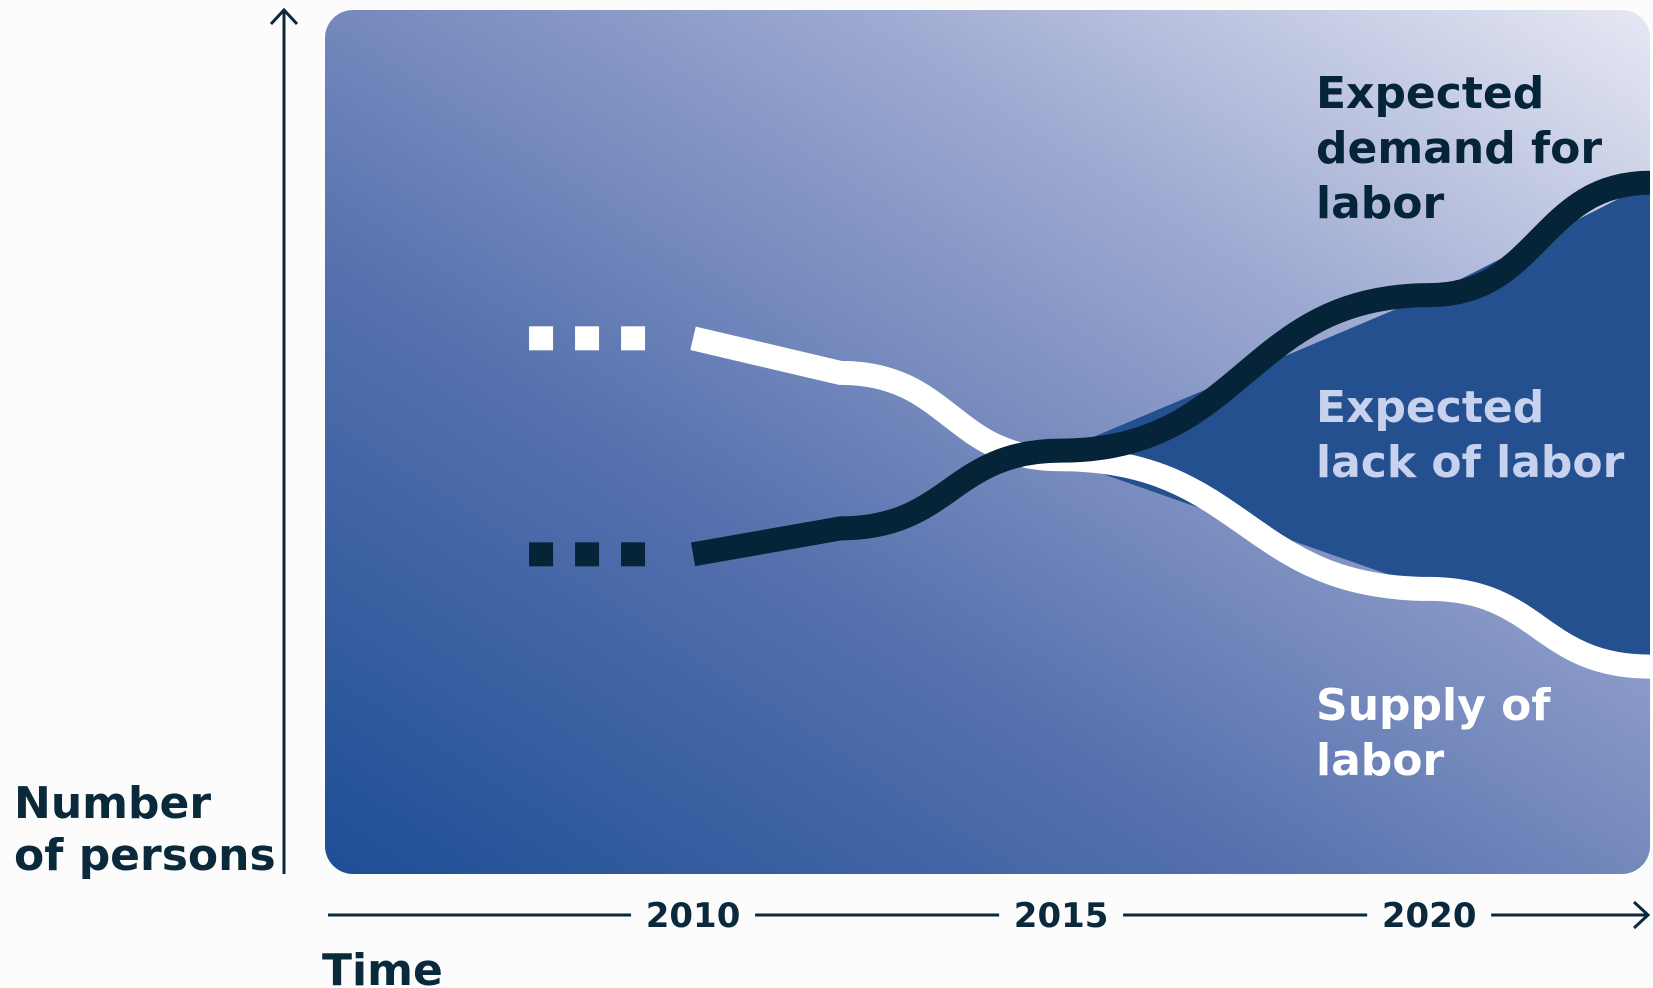 The width and height of the screenshot is (1653, 988). I want to click on x-tick-label: 2020, so click(1429, 916).